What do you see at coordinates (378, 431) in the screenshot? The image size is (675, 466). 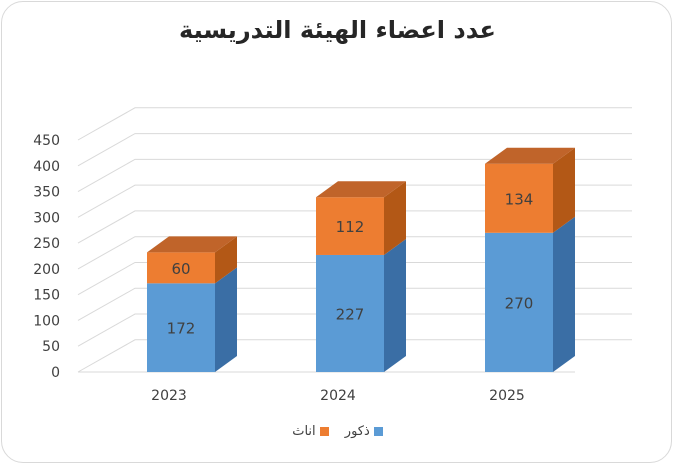 I see `legend-swatch-male` at bounding box center [378, 431].